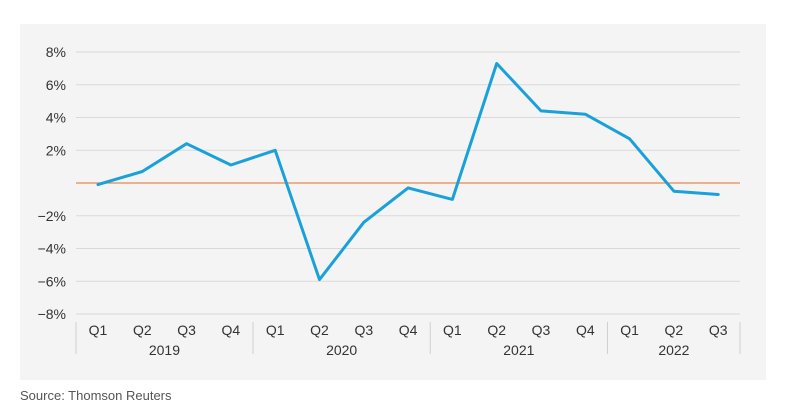 The height and width of the screenshot is (420, 786). I want to click on y-tick-label: −2%, so click(52, 216).